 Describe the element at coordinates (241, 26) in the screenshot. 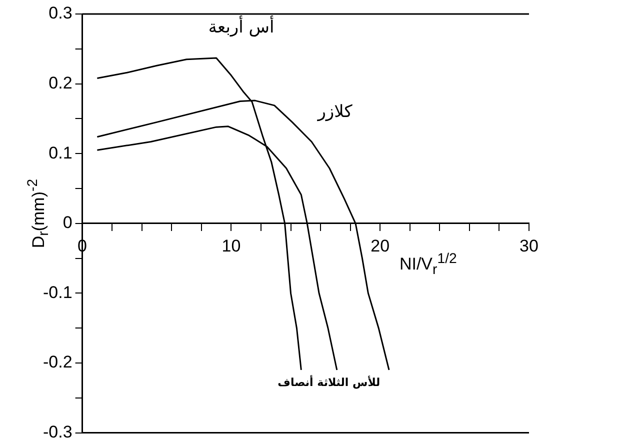

I see `series-label: أس أربعة` at that location.